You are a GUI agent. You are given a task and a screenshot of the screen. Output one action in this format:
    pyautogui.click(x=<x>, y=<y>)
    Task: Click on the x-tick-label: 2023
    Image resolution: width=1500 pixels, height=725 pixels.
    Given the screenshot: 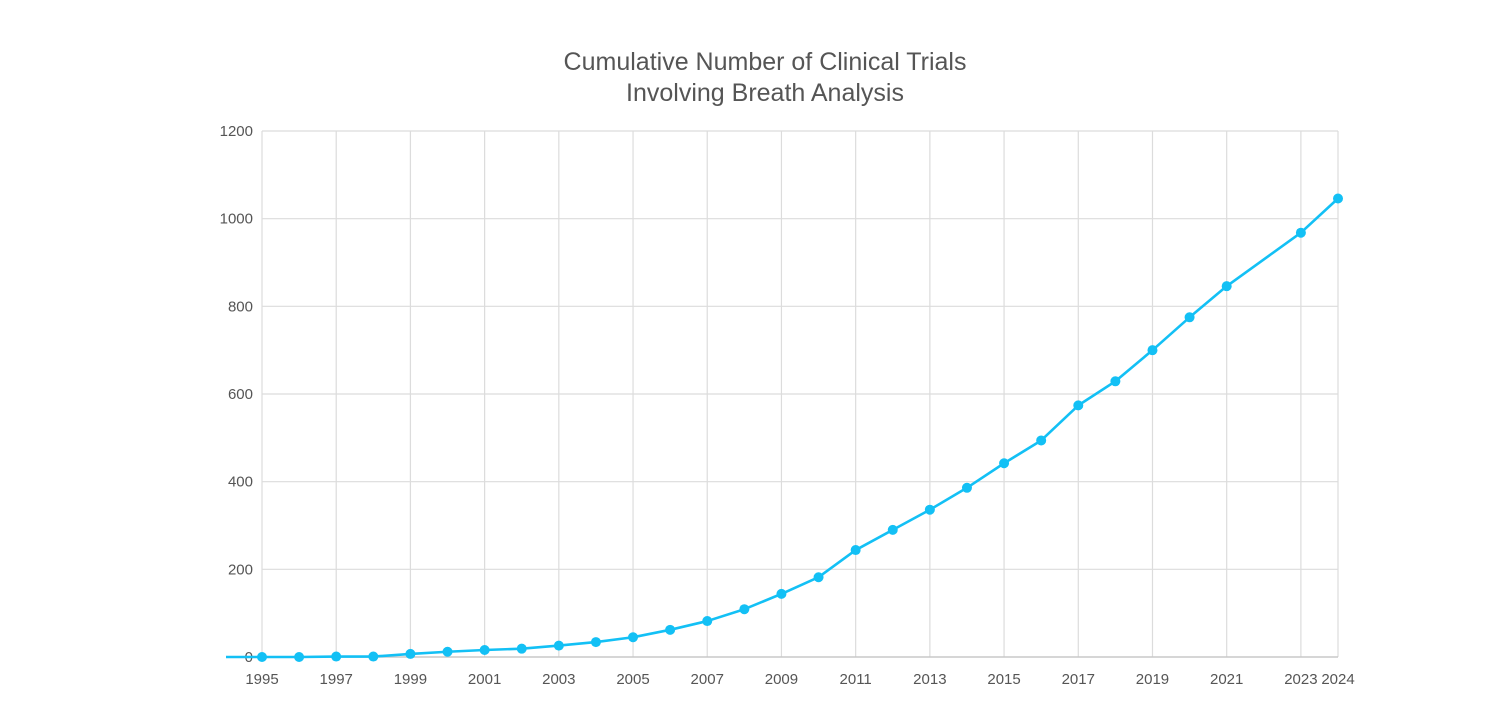 What is the action you would take?
    pyautogui.click(x=1300, y=679)
    